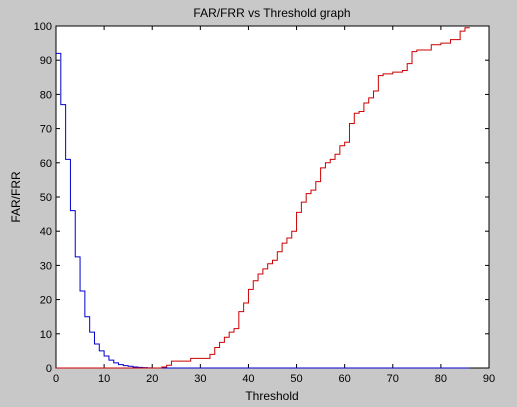 This screenshot has width=517, height=407. What do you see at coordinates (46, 130) in the screenshot?
I see `y-tick-label: 70` at bounding box center [46, 130].